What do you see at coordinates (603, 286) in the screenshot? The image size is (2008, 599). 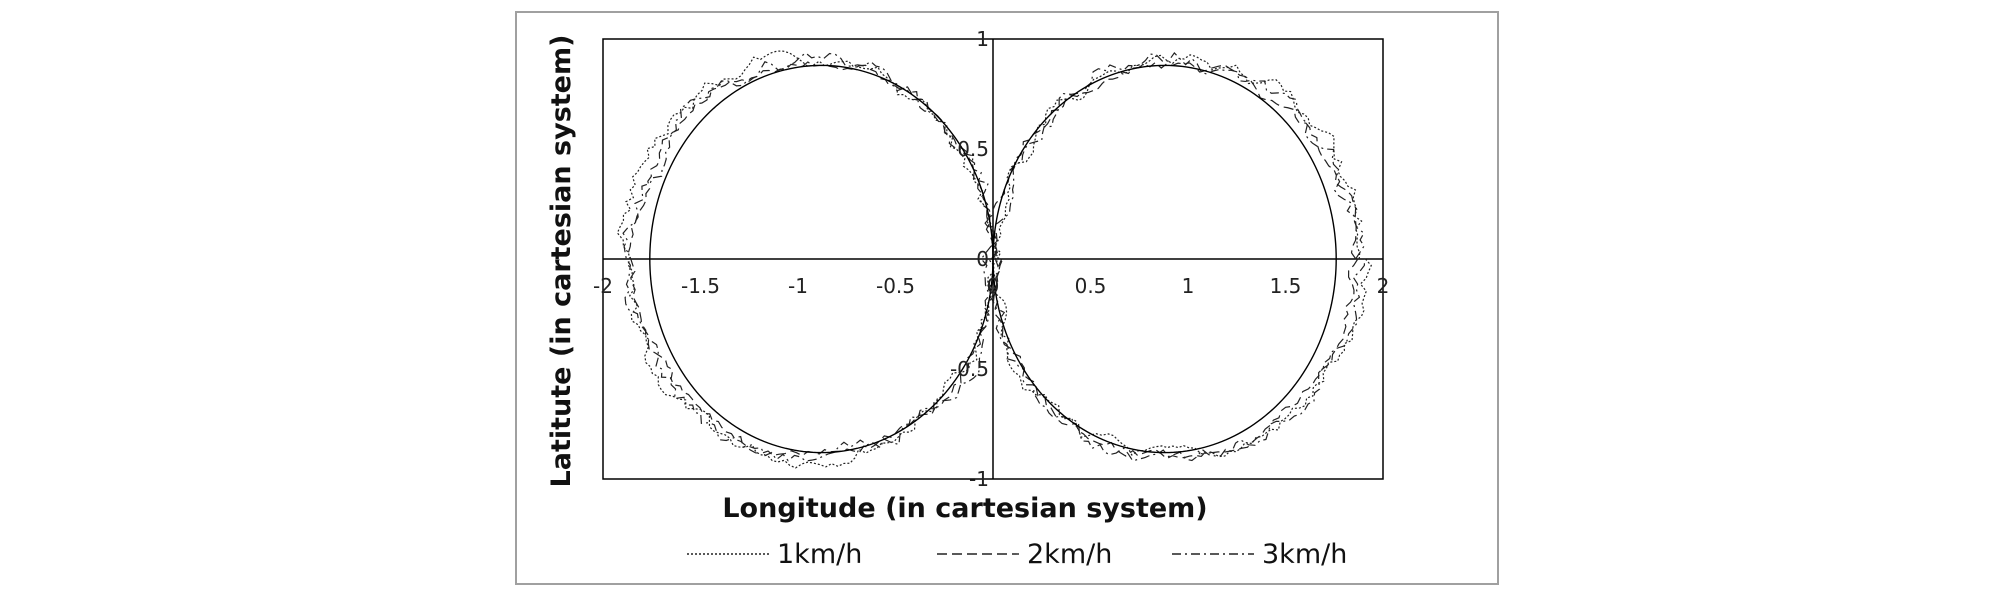 I see `x-tick-label: -2` at bounding box center [603, 286].